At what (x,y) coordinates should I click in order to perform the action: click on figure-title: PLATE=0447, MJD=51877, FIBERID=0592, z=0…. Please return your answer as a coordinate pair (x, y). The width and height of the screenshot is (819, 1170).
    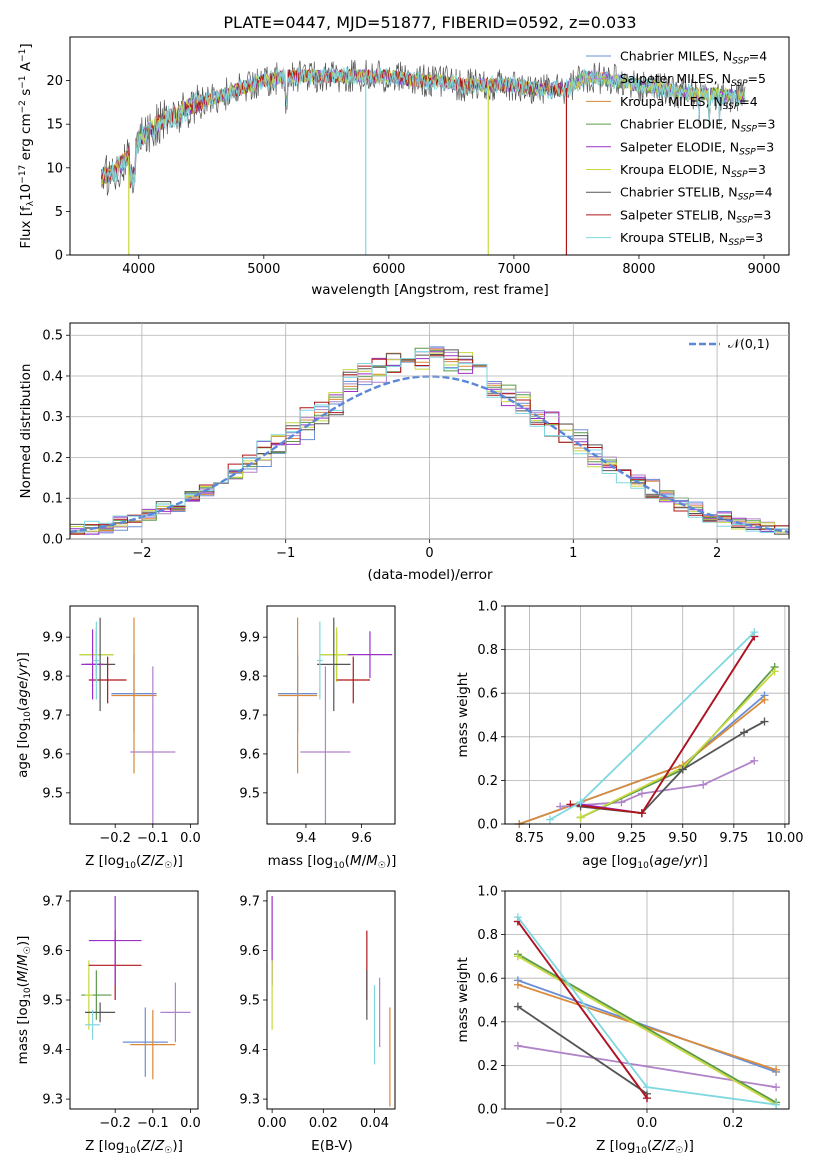
    Looking at the image, I should click on (429, 22).